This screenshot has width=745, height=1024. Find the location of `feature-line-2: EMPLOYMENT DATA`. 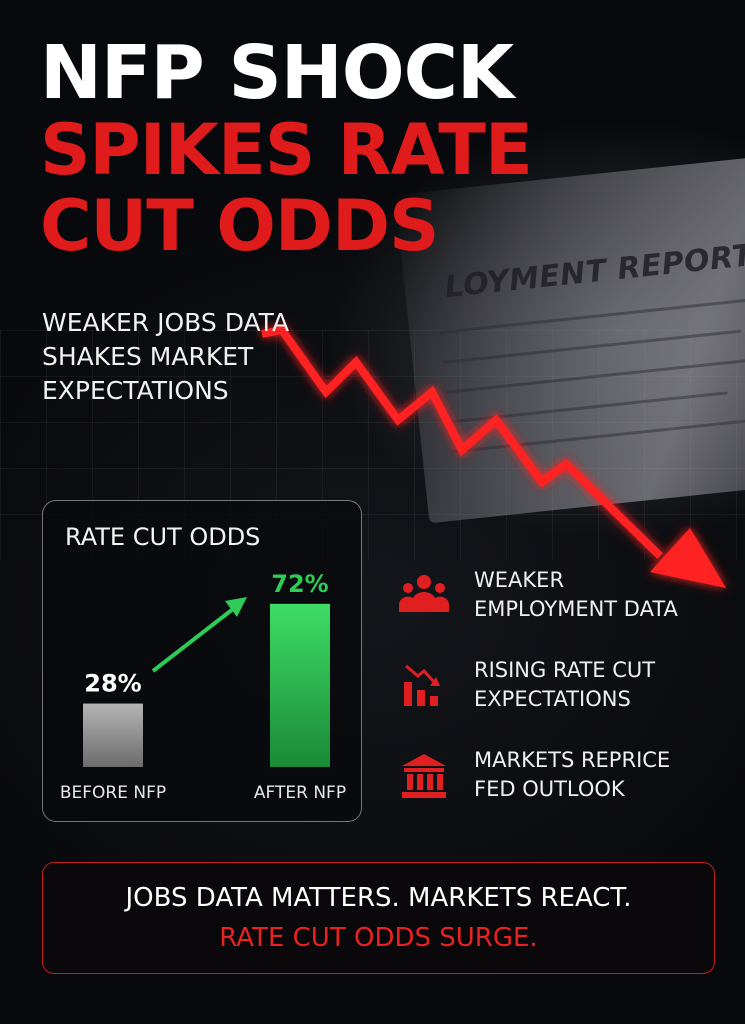

feature-line-2: EMPLOYMENT DATA is located at coordinates (576, 609).